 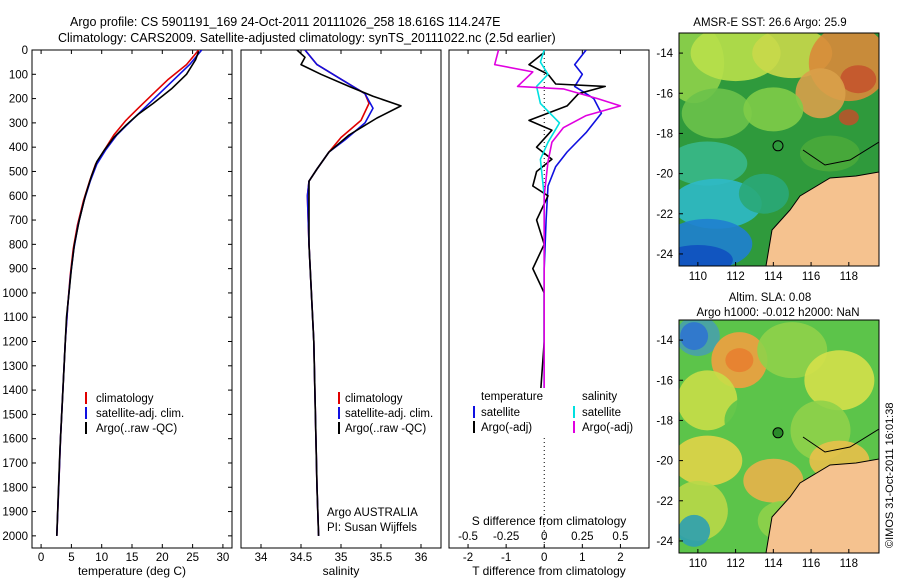 I want to click on sla-map-lon-axis: 110 112 114 116 118, so click(x=773, y=559).